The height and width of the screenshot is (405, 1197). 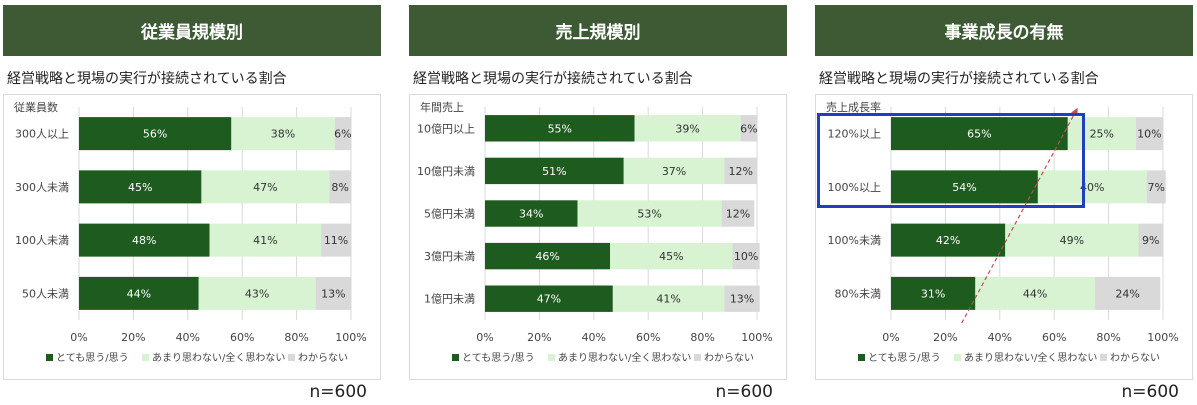 I want to click on data-label: 51%, so click(x=554, y=171).